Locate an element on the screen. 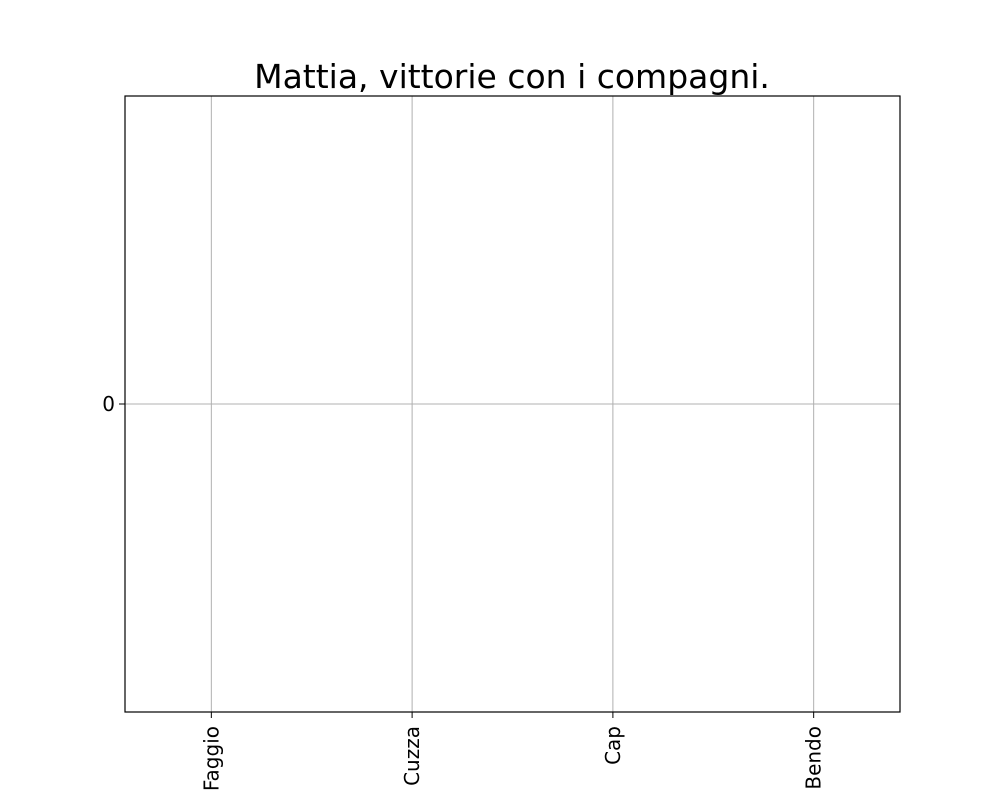  y-axis-ticks: 0 is located at coordinates (113, 404).